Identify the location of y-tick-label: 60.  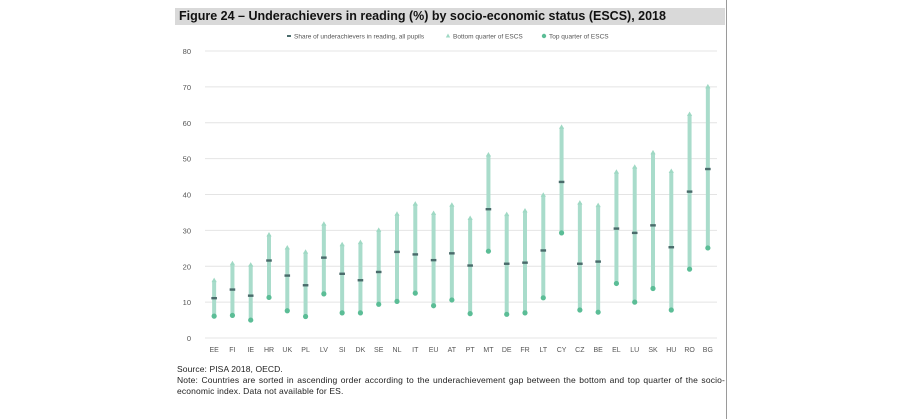
(187, 123).